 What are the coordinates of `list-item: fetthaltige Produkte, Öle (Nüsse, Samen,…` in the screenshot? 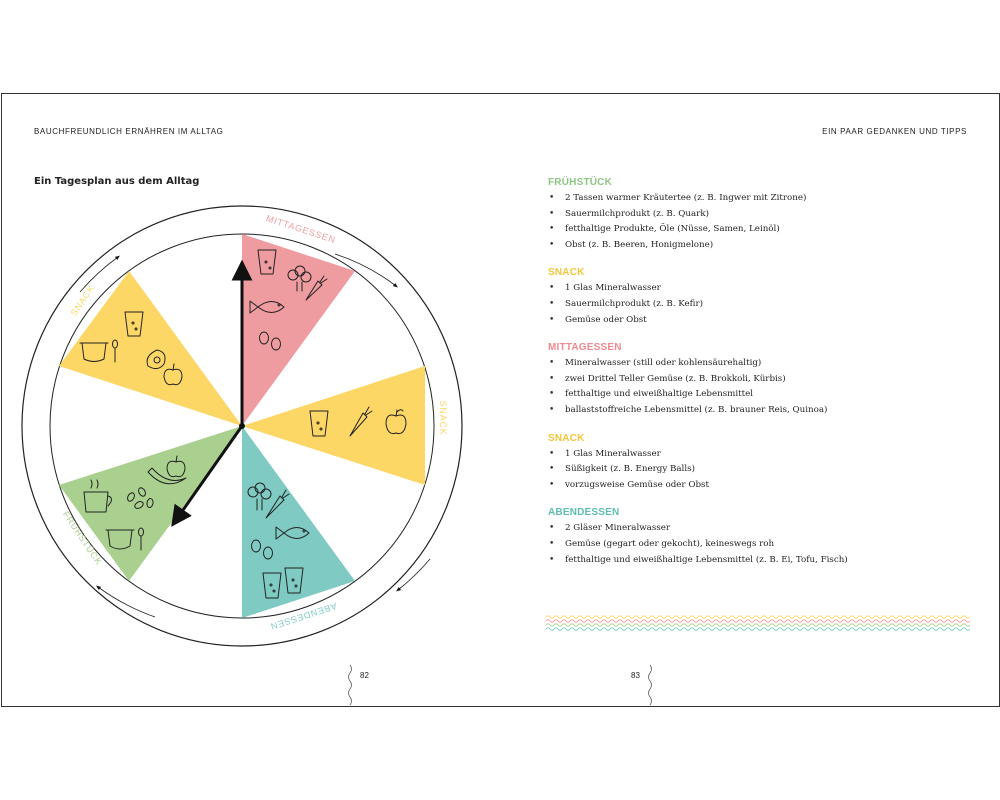 It's located at (763, 230).